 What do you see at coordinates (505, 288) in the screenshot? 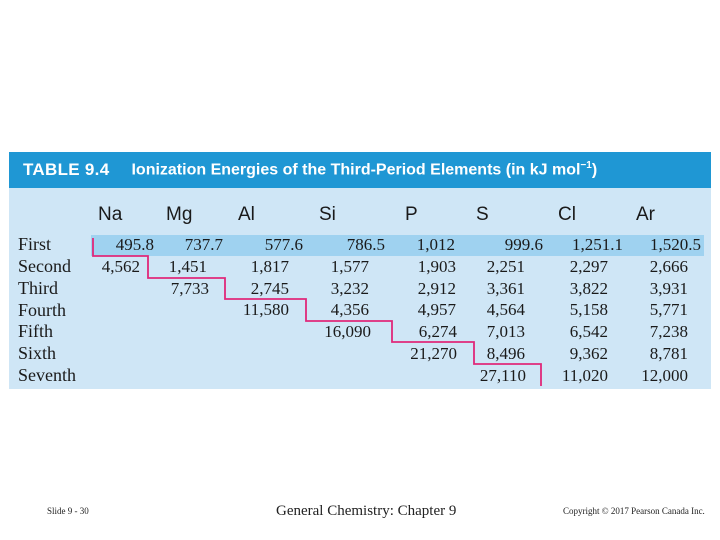
I see `cell-third-s: 3,361` at bounding box center [505, 288].